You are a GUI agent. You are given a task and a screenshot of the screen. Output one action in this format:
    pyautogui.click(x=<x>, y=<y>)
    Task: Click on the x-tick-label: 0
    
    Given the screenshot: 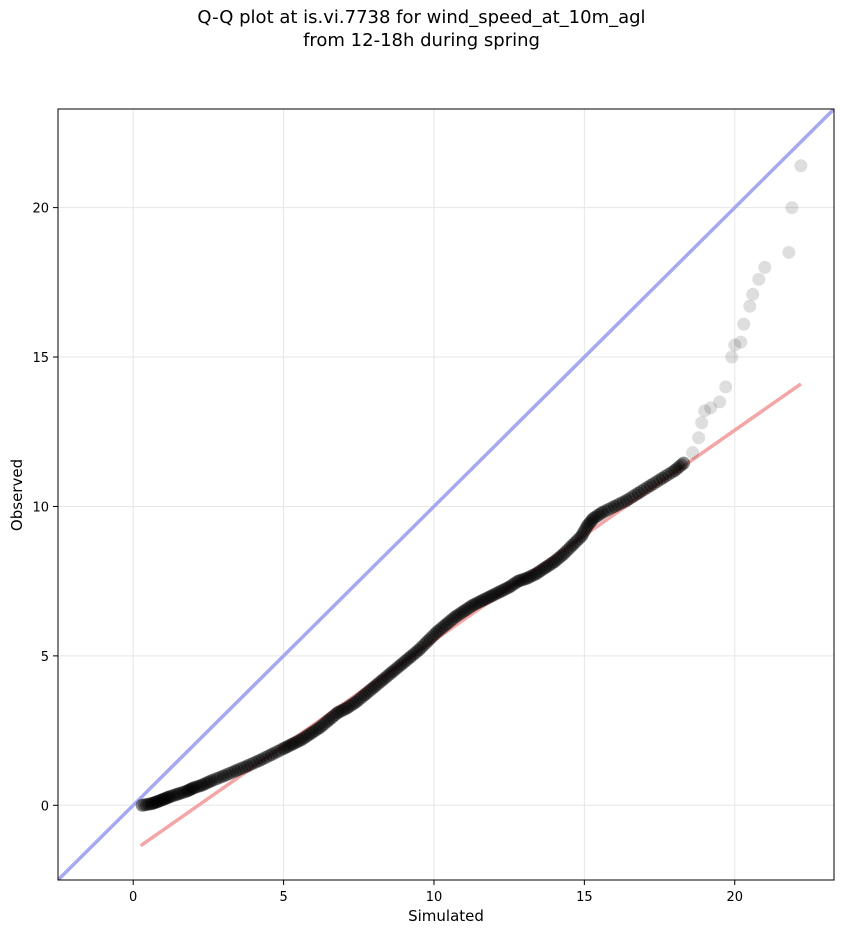 What is the action you would take?
    pyautogui.click(x=133, y=897)
    